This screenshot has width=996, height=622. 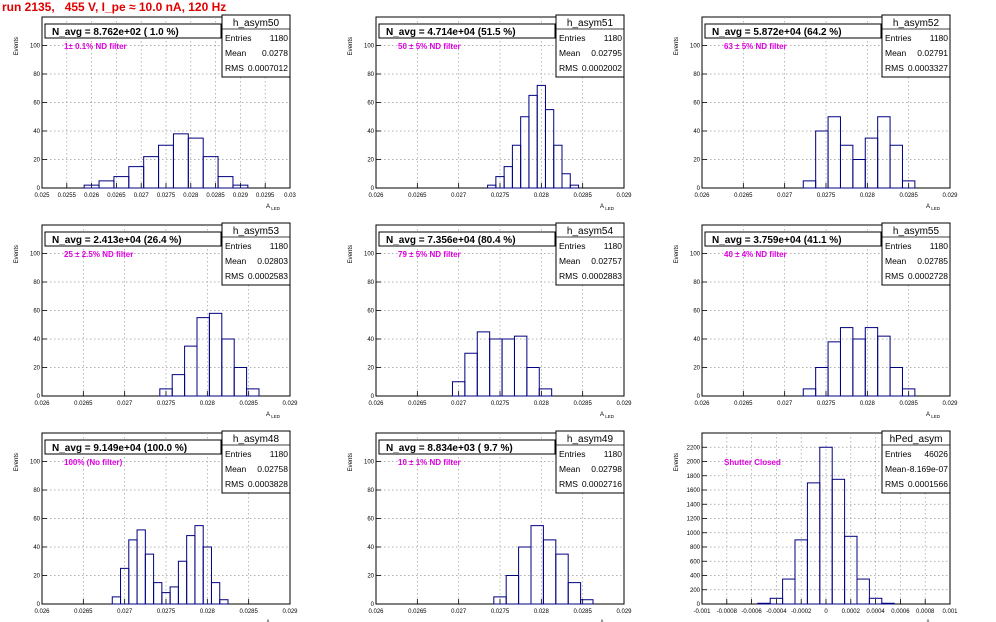 I want to click on filter-annotation: Shutter Closed, so click(x=752, y=462).